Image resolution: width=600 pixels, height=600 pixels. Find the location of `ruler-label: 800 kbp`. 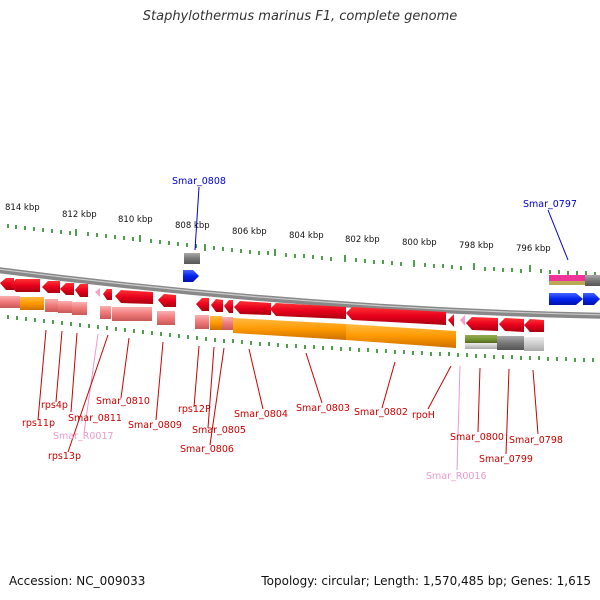

ruler-label: 800 kbp is located at coordinates (419, 243).